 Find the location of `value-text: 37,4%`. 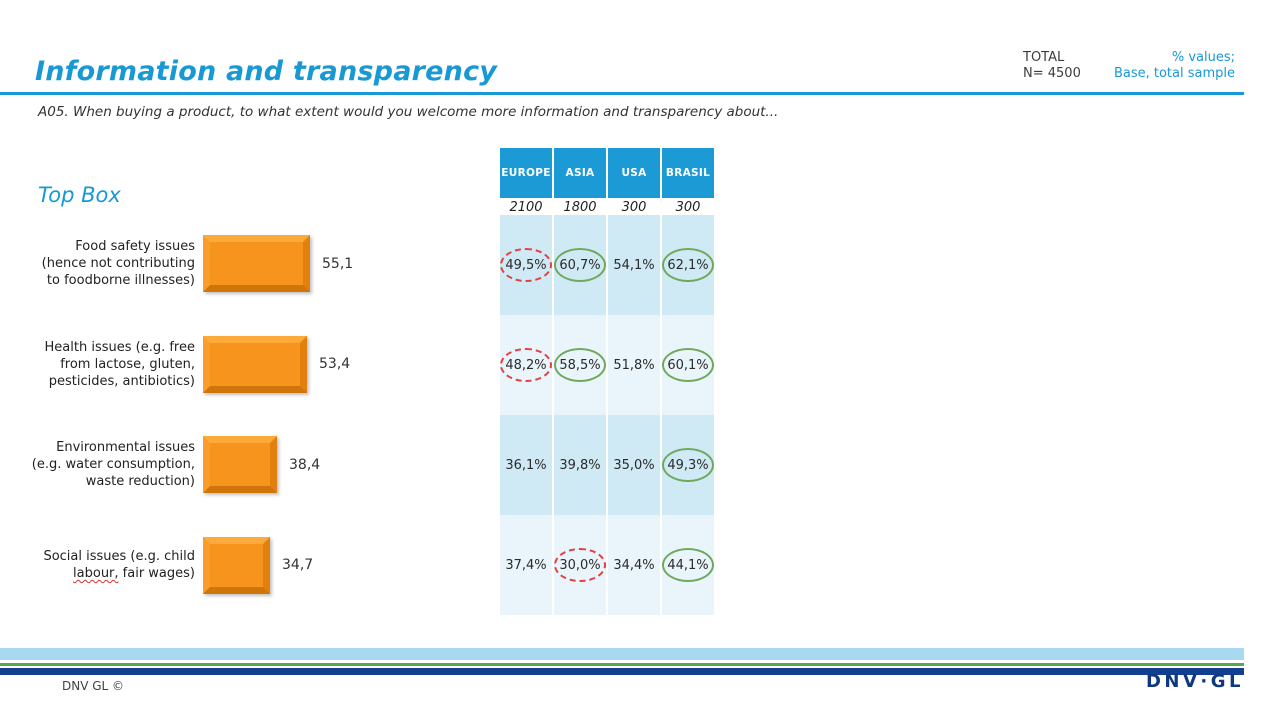

value-text: 37,4% is located at coordinates (526, 565).